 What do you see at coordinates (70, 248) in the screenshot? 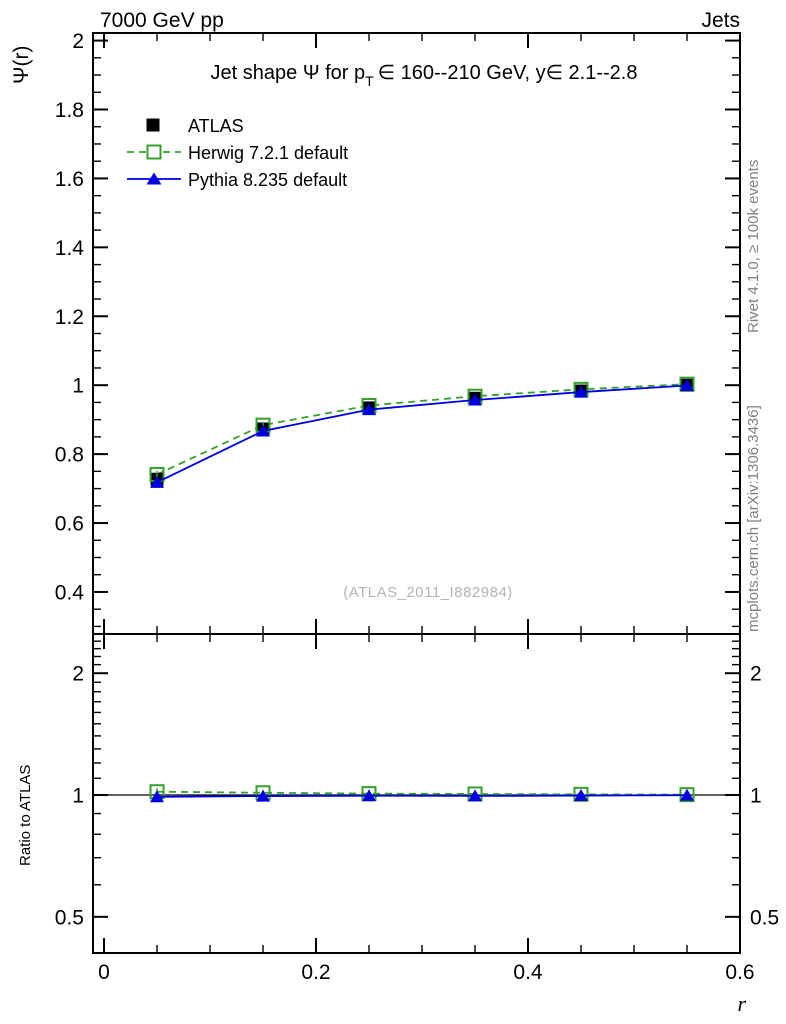
I see `svg-text: 1.4` at bounding box center [70, 248].